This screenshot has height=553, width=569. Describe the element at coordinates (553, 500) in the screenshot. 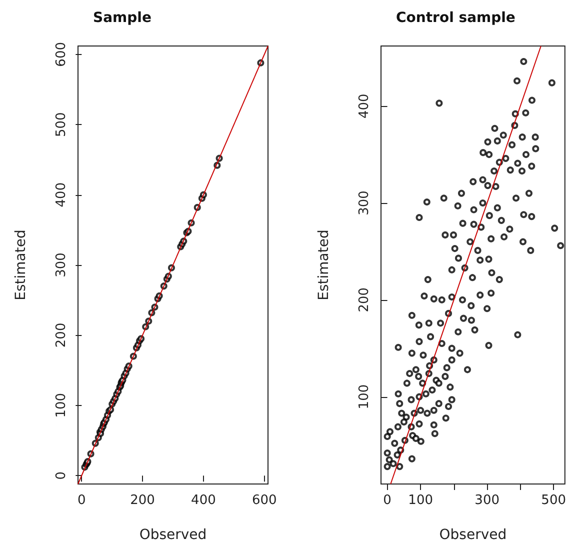

I see `x-tick-label: 500` at that location.